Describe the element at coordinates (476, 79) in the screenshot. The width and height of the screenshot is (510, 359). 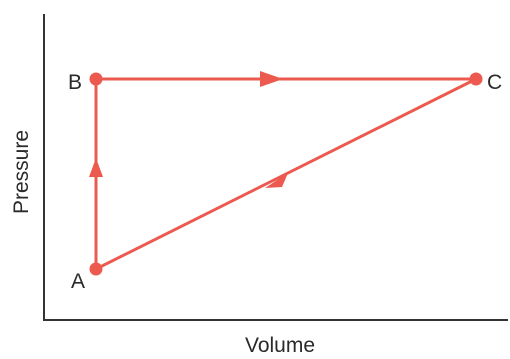
I see `point-c-marker` at that location.